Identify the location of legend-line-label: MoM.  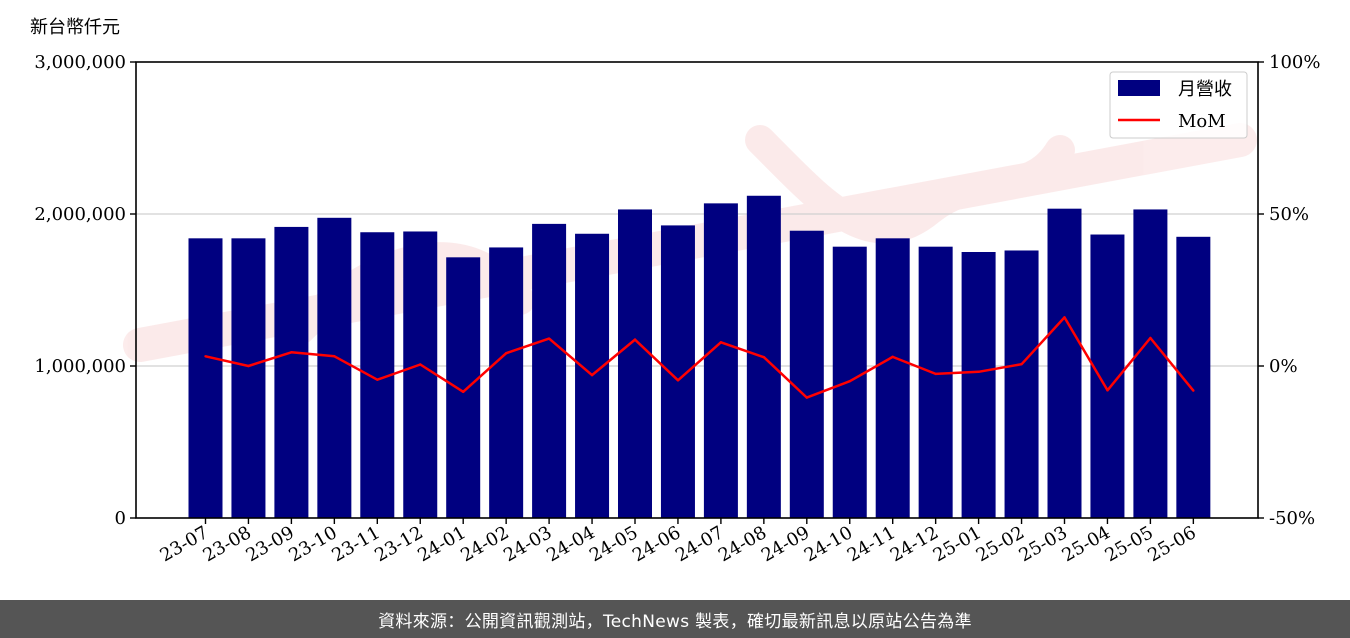
(1202, 121).